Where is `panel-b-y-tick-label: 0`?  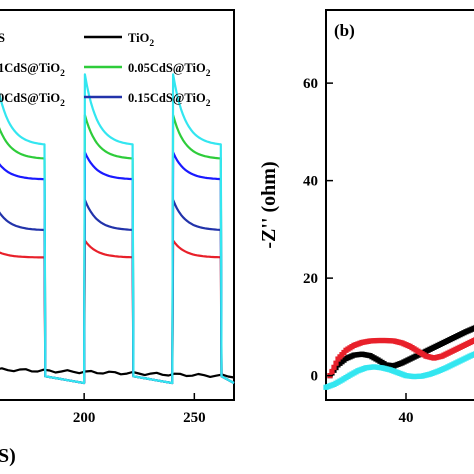 panel-b-y-tick-label: 0 is located at coordinates (315, 377).